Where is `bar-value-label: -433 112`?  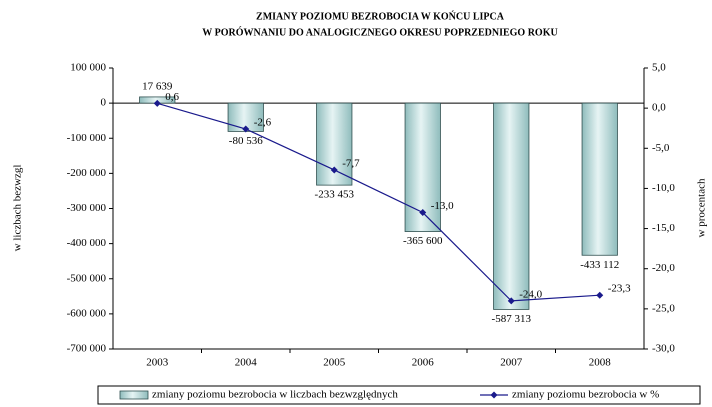 bar-value-label: -433 112 is located at coordinates (599, 265).